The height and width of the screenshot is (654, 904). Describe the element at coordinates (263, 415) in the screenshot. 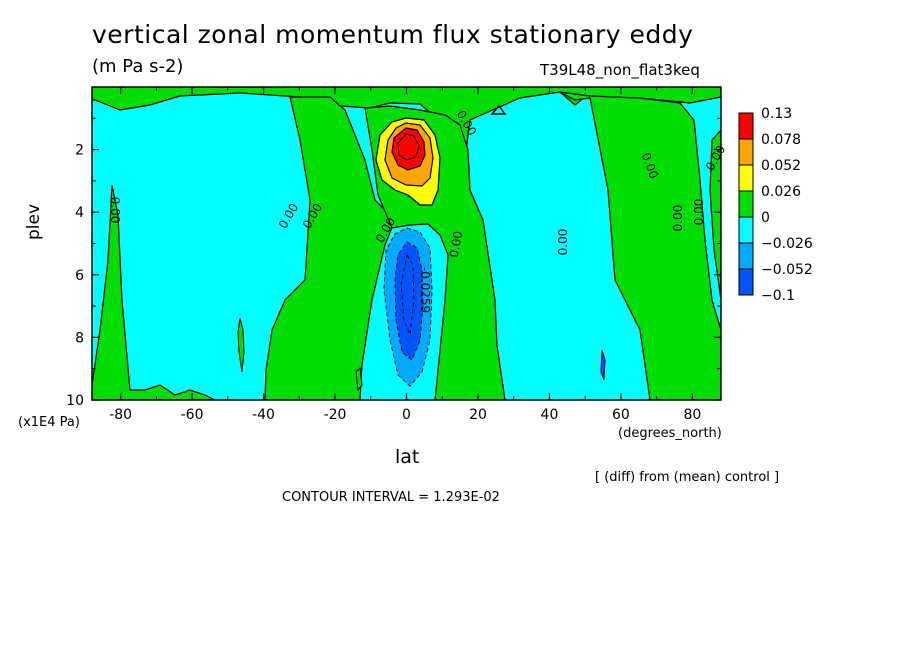

I see `x-tick-label: -40` at that location.